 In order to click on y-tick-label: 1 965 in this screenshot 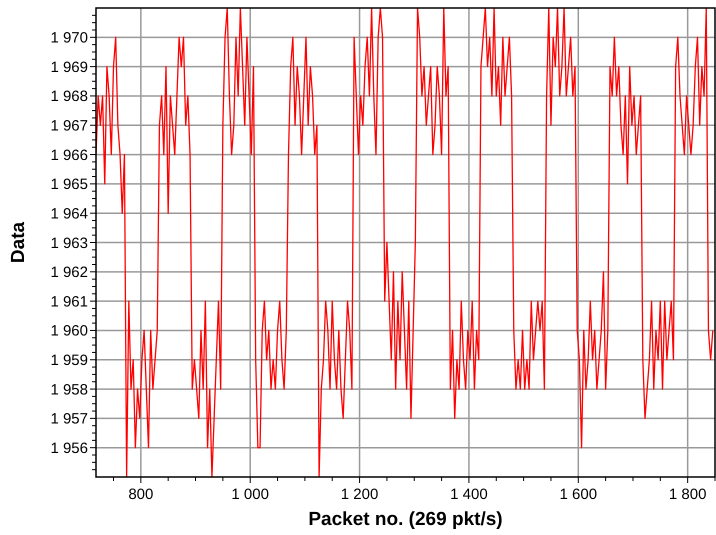, I will do `click(69, 185)`.